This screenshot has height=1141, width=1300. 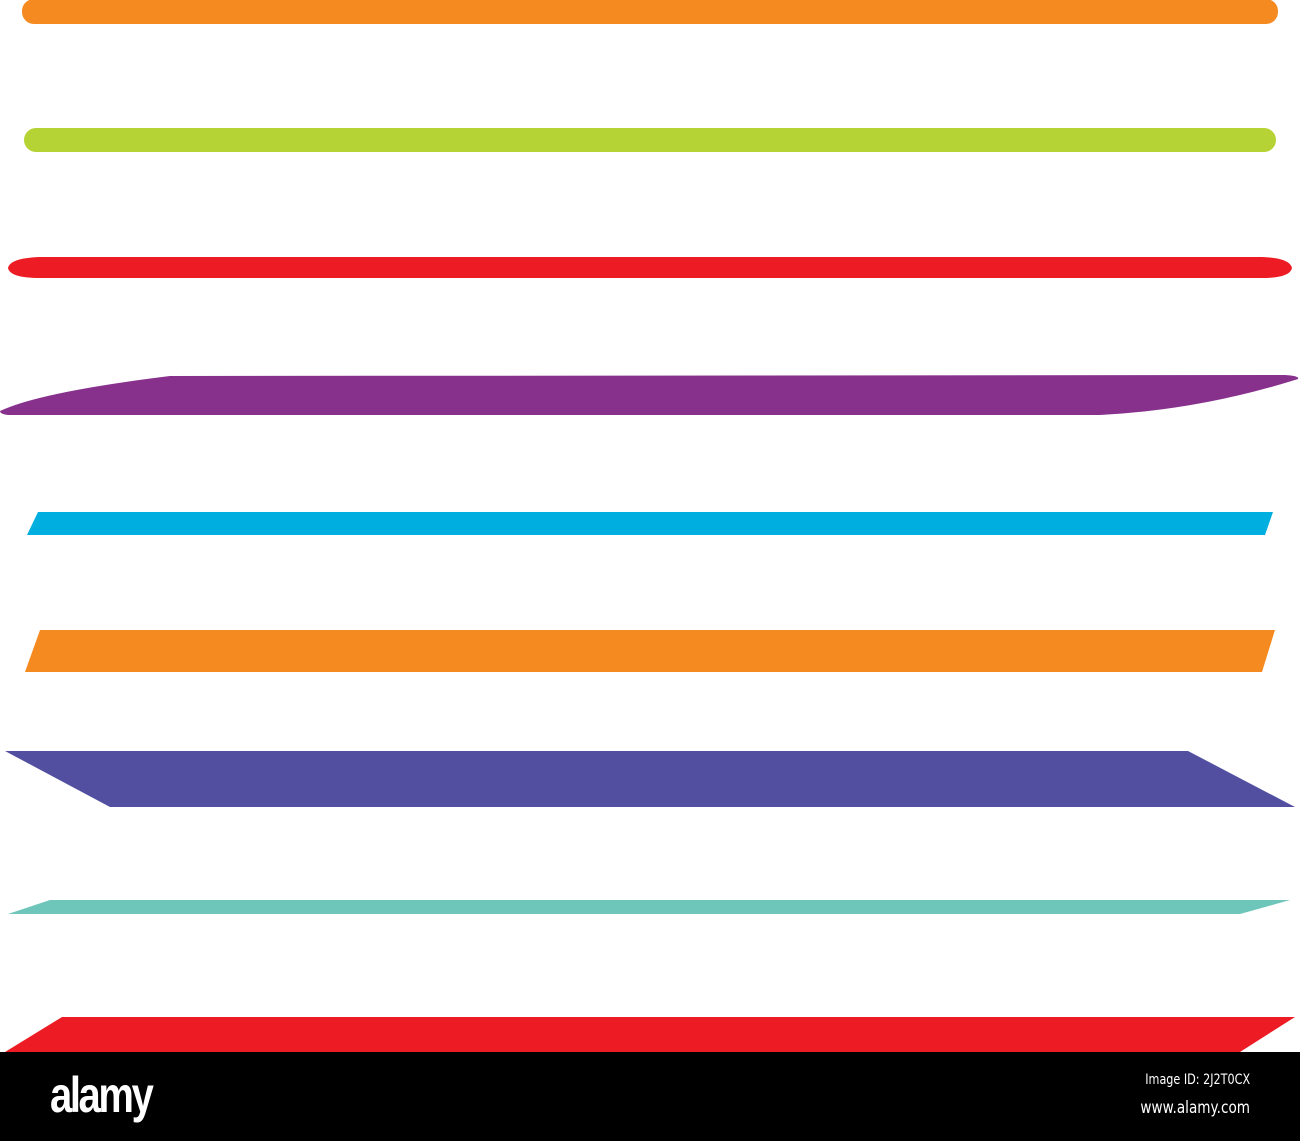 I want to click on stroke-teal-tapered, so click(x=649, y=907).